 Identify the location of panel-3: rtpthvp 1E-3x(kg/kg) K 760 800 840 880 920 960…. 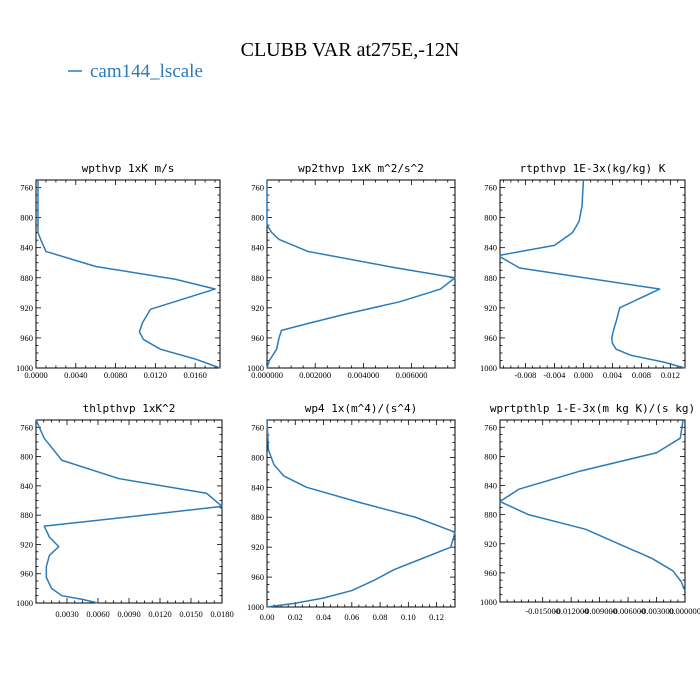
(583, 271).